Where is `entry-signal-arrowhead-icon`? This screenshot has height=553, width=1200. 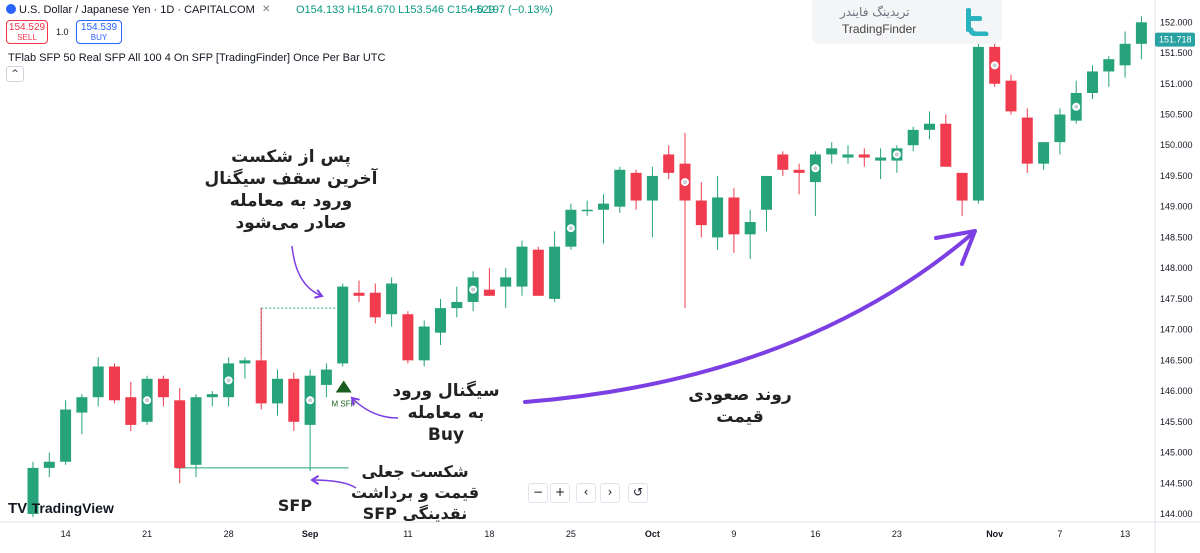
entry-signal-arrowhead-icon is located at coordinates (355, 401).